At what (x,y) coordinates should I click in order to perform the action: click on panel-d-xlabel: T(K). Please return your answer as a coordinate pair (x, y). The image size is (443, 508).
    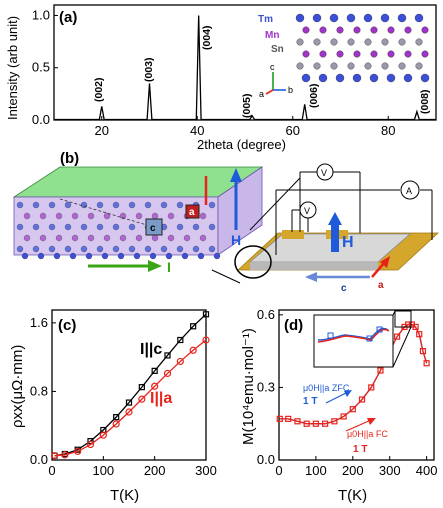
    Looking at the image, I should click on (352, 495).